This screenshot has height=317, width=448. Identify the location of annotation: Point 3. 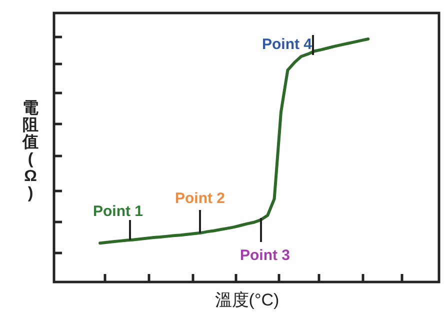
(265, 255).